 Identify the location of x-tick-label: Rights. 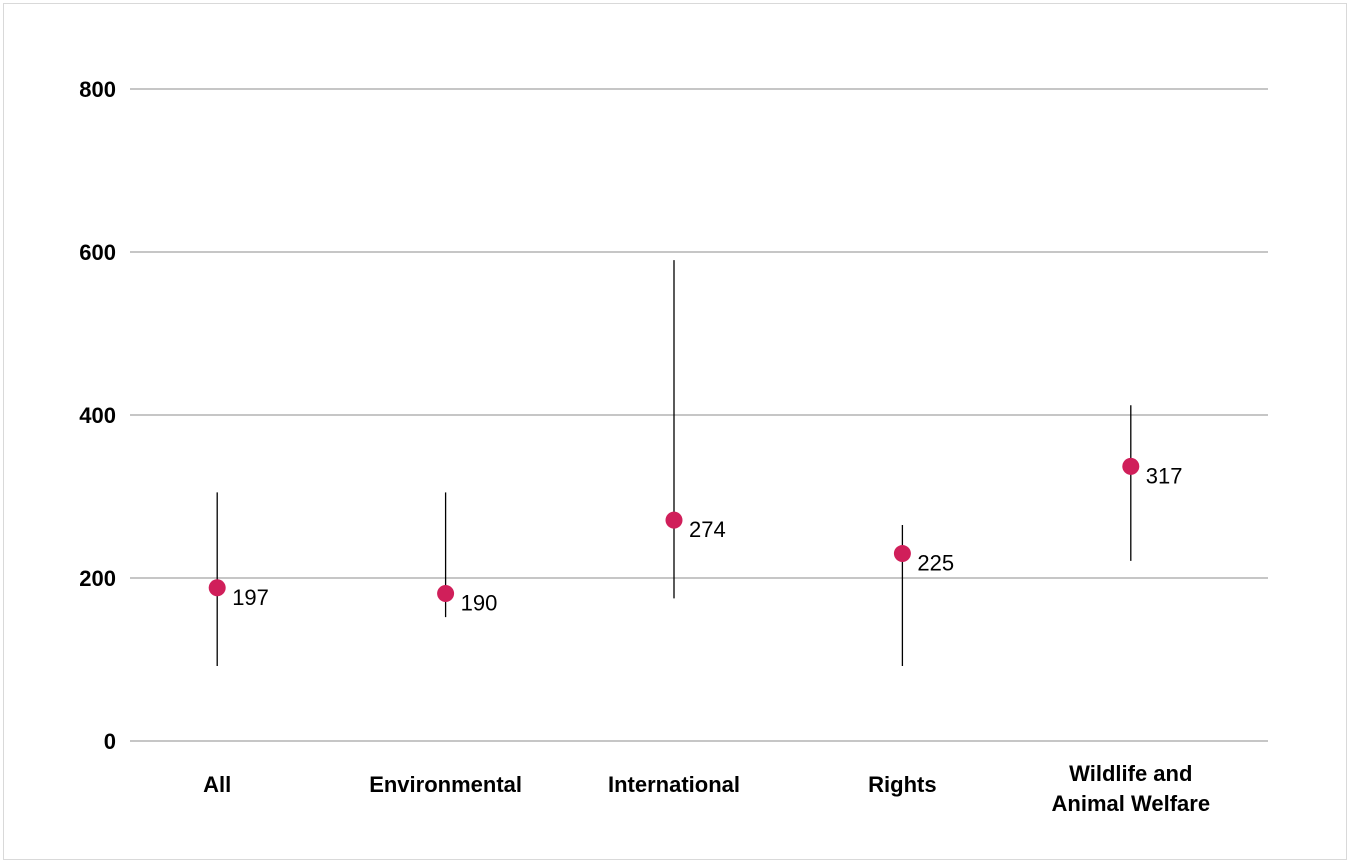
(902, 784).